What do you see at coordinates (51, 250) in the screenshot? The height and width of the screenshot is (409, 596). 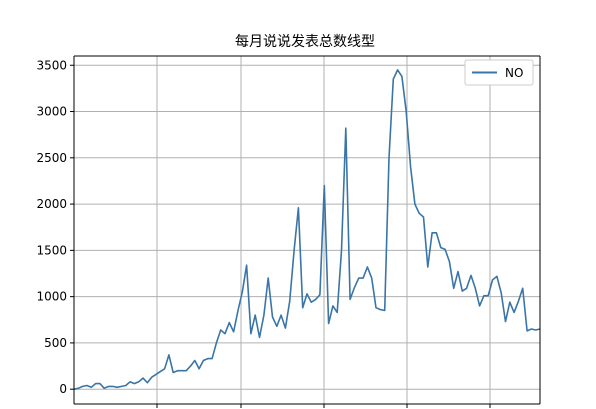 I see `y-tick-label: 1500` at bounding box center [51, 250].